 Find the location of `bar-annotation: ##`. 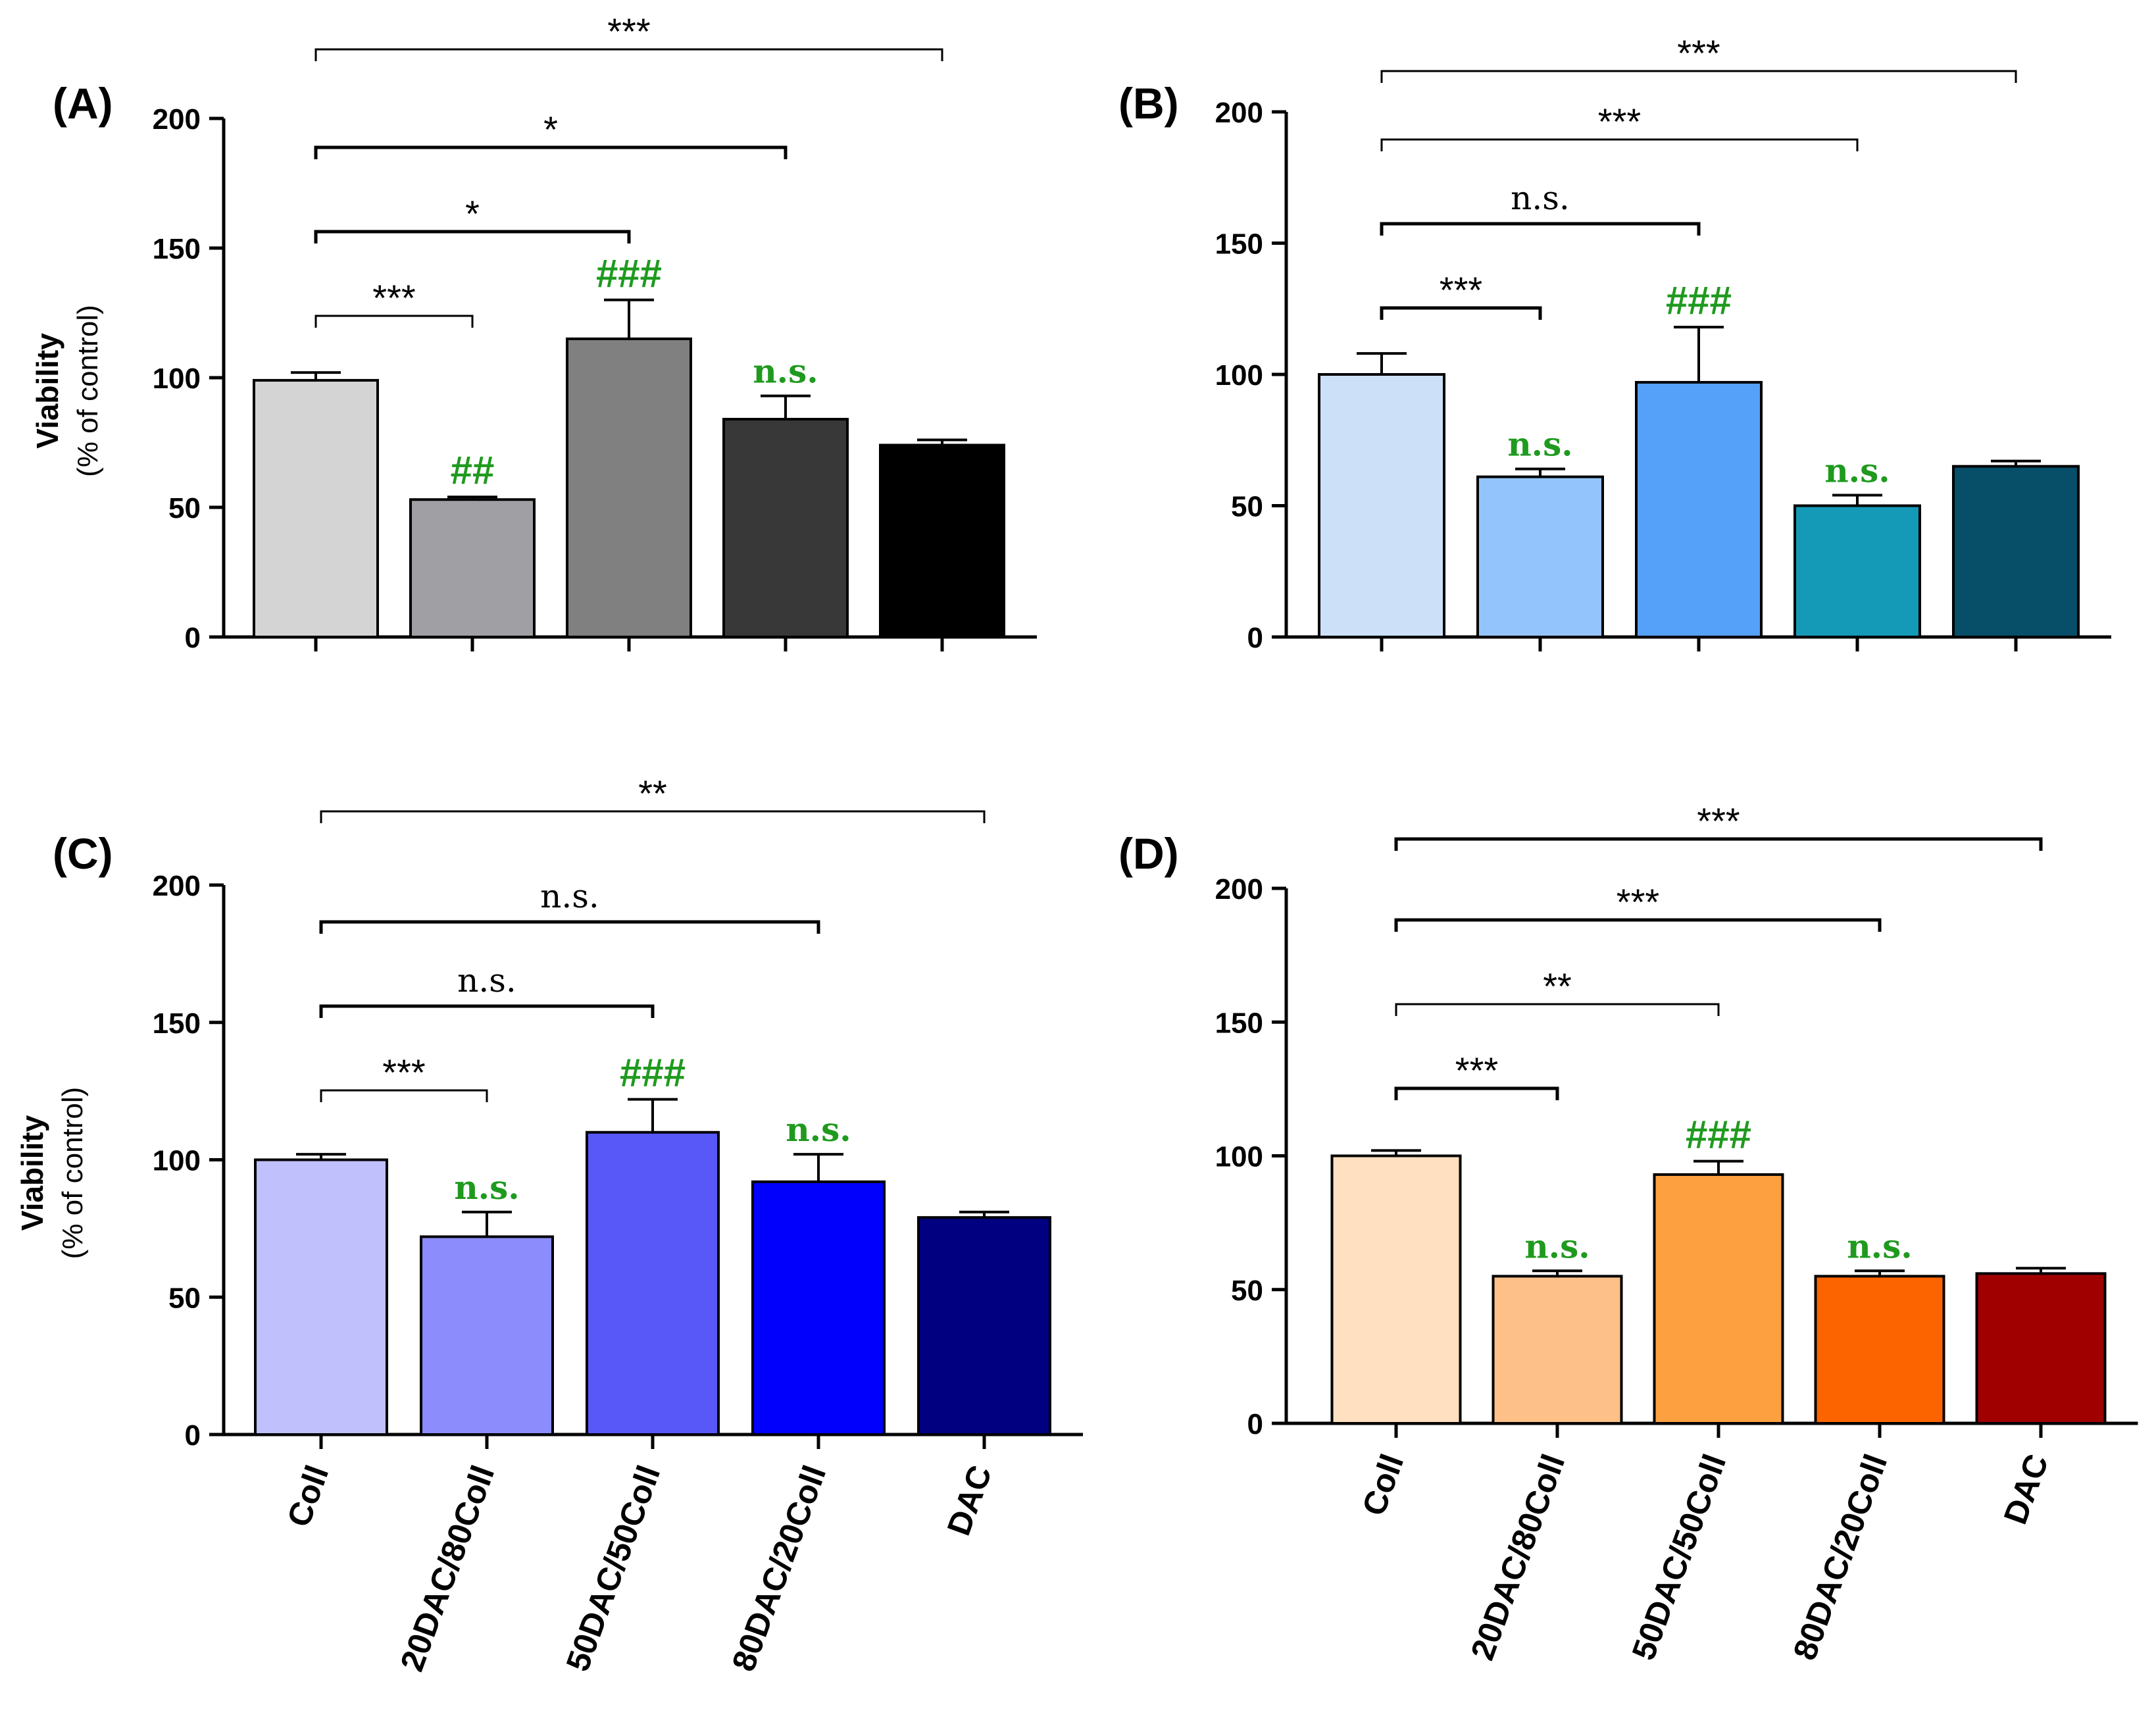

bar-annotation: ## is located at coordinates (473, 470).